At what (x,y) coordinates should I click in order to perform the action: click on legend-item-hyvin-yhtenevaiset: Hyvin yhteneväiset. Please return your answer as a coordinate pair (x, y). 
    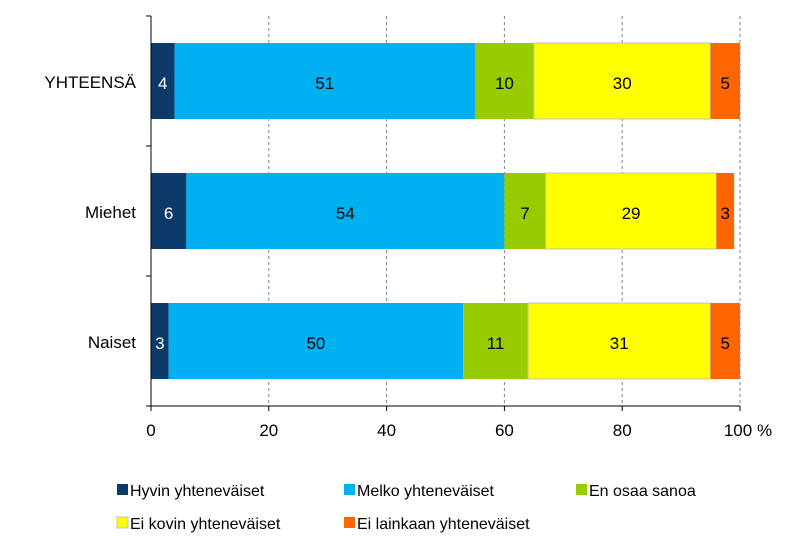
    Looking at the image, I should click on (191, 491).